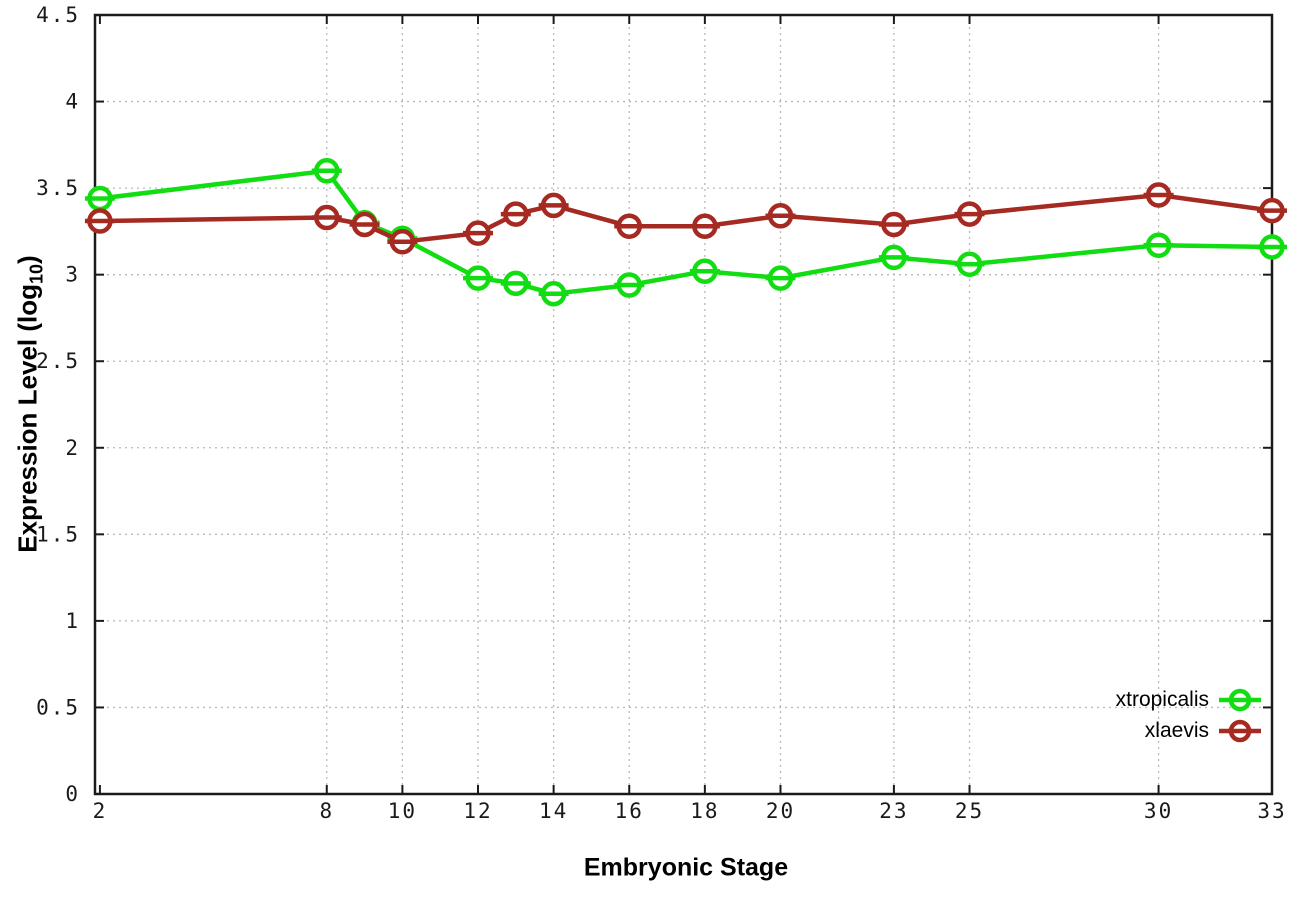 The height and width of the screenshot is (907, 1296). What do you see at coordinates (36, 273) in the screenshot?
I see `y-axis-label-subscript: 10` at bounding box center [36, 273].